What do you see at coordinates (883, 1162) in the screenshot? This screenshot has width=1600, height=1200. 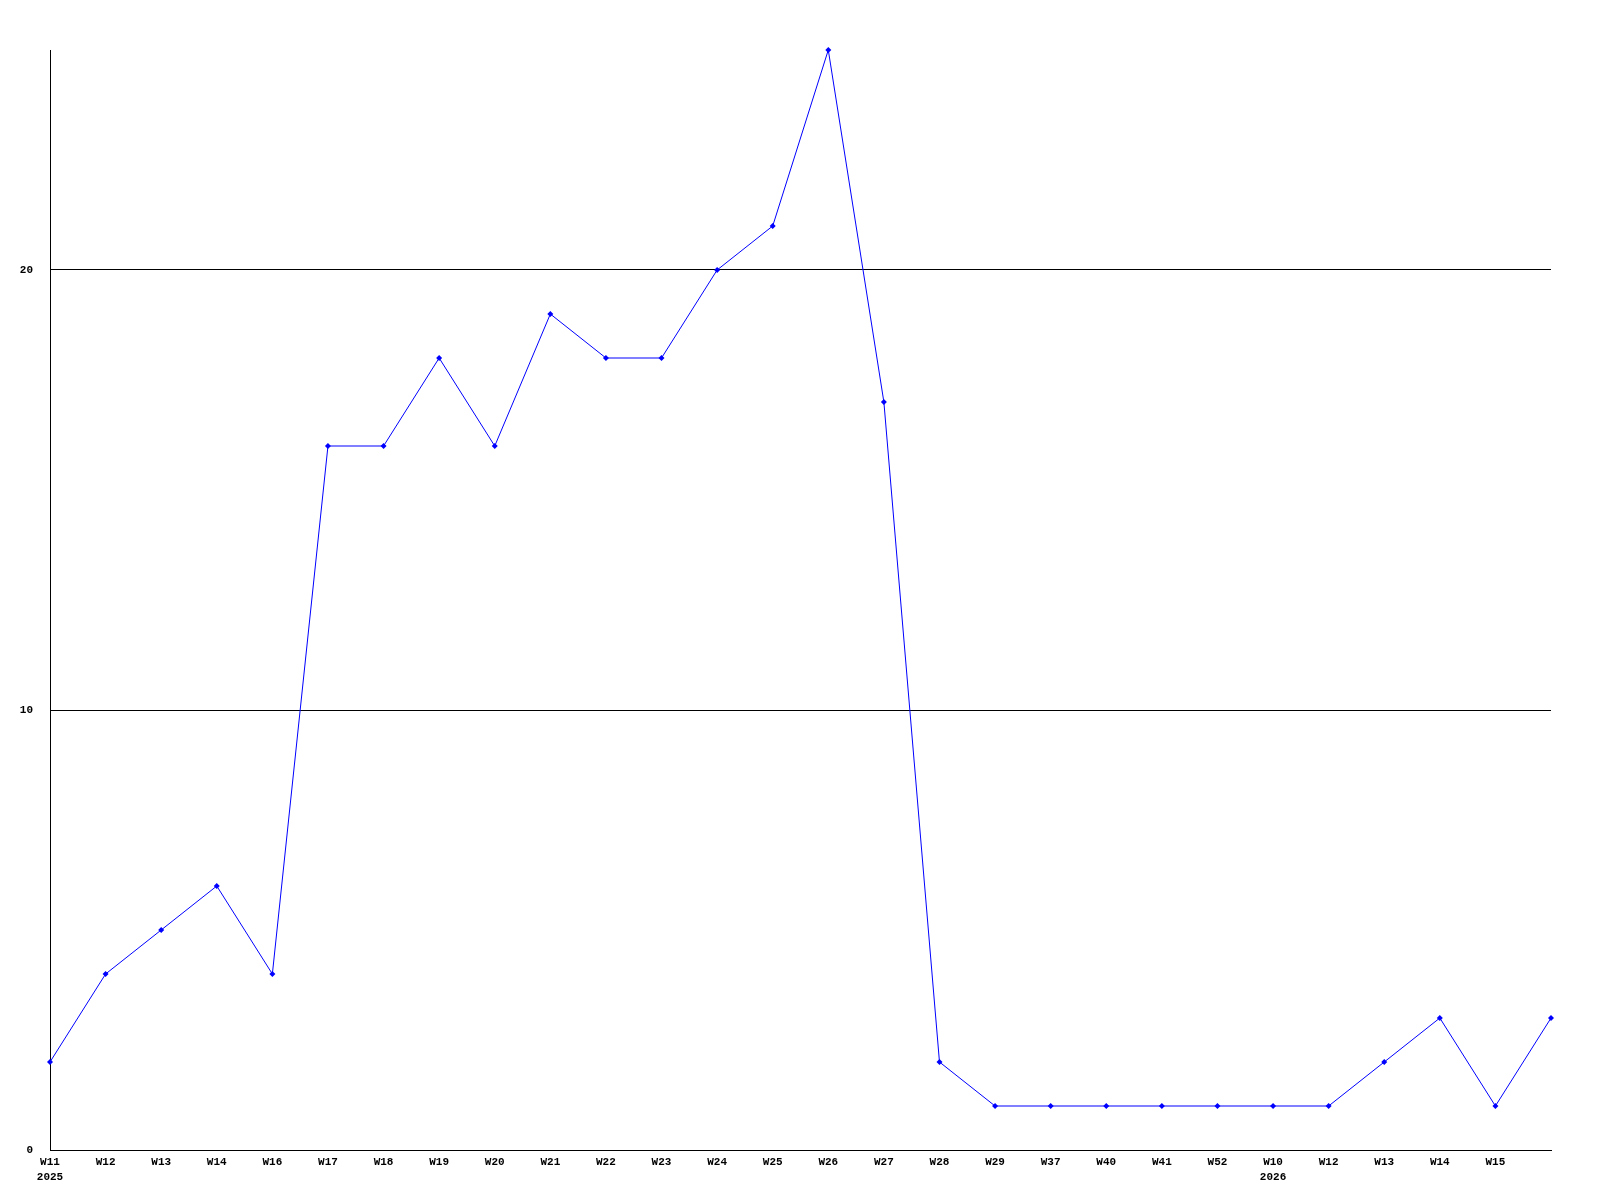 I see `x-tick-label: W27` at bounding box center [883, 1162].